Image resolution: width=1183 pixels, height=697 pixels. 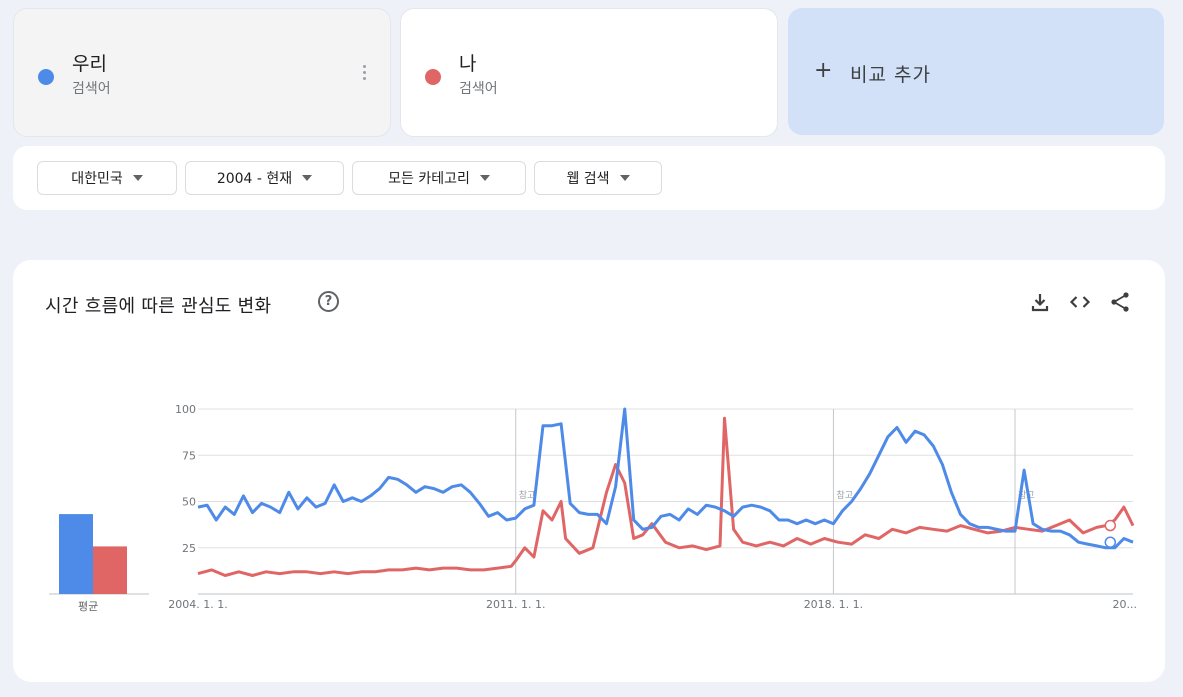 I want to click on add-compare-button: + 비교 추가, so click(x=976, y=71).